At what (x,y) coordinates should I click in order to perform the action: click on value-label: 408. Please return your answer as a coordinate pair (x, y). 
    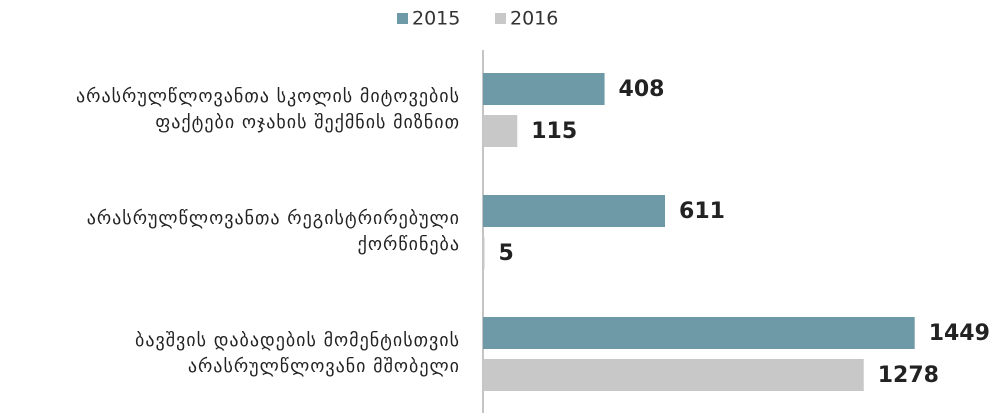
    Looking at the image, I should click on (642, 89).